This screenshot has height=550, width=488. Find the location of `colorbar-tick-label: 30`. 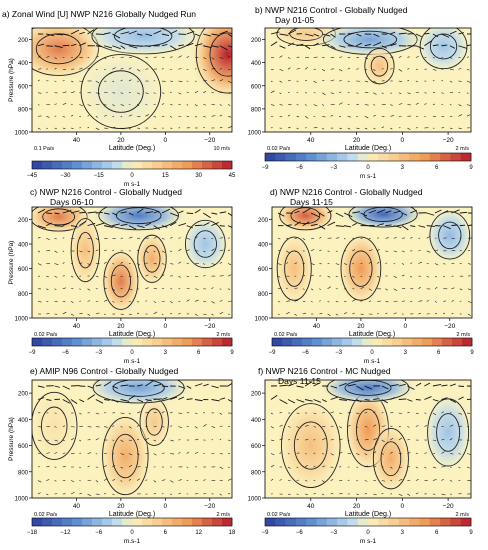

colorbar-tick-label: 30 is located at coordinates (198, 176).